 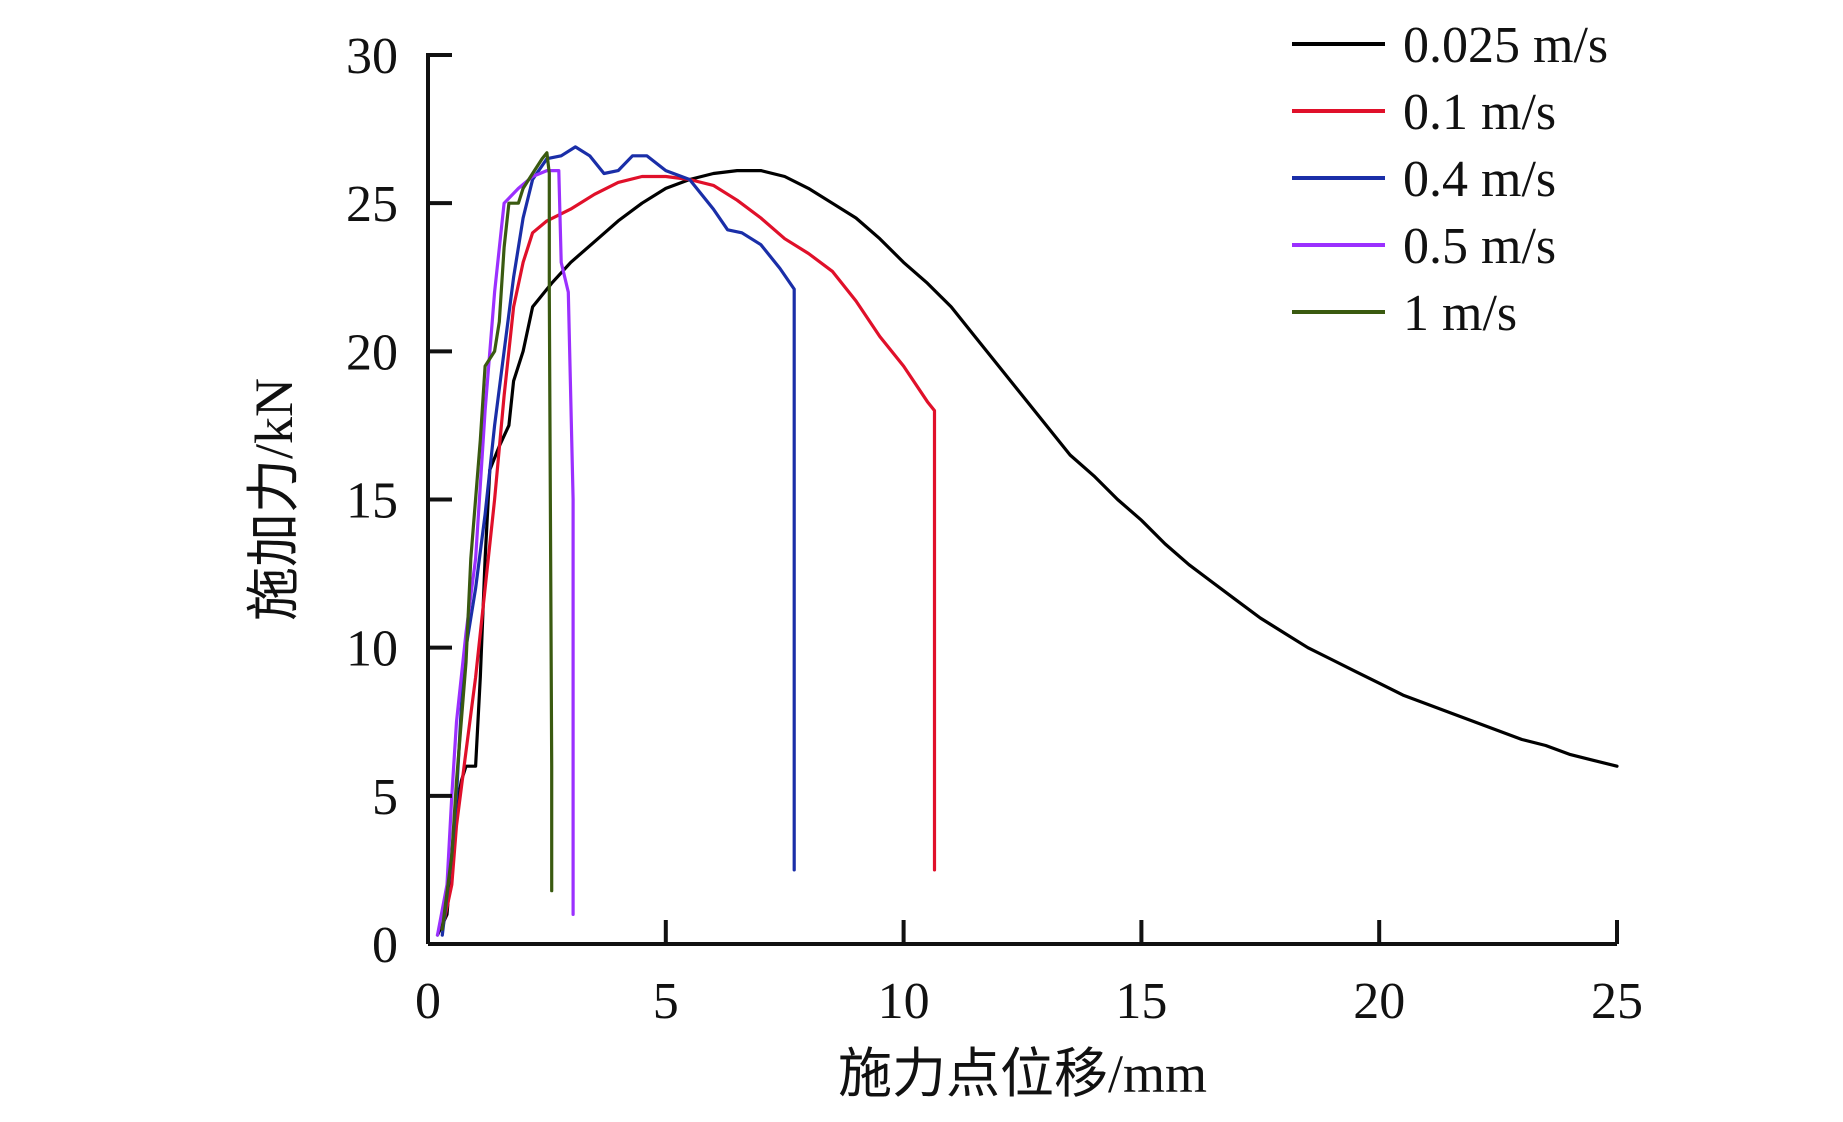 What do you see at coordinates (1141, 1001) in the screenshot?
I see `x-tick-label: 15` at bounding box center [1141, 1001].